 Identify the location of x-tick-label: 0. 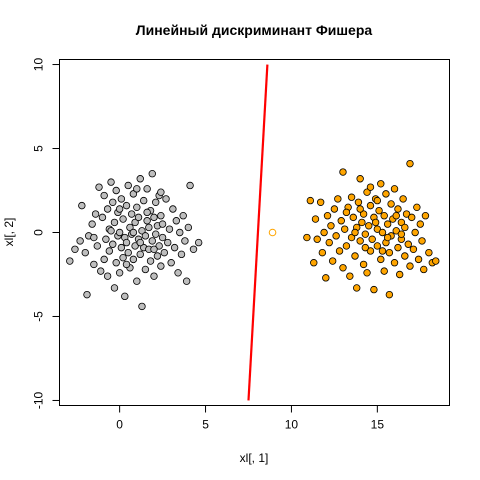
(119, 425).